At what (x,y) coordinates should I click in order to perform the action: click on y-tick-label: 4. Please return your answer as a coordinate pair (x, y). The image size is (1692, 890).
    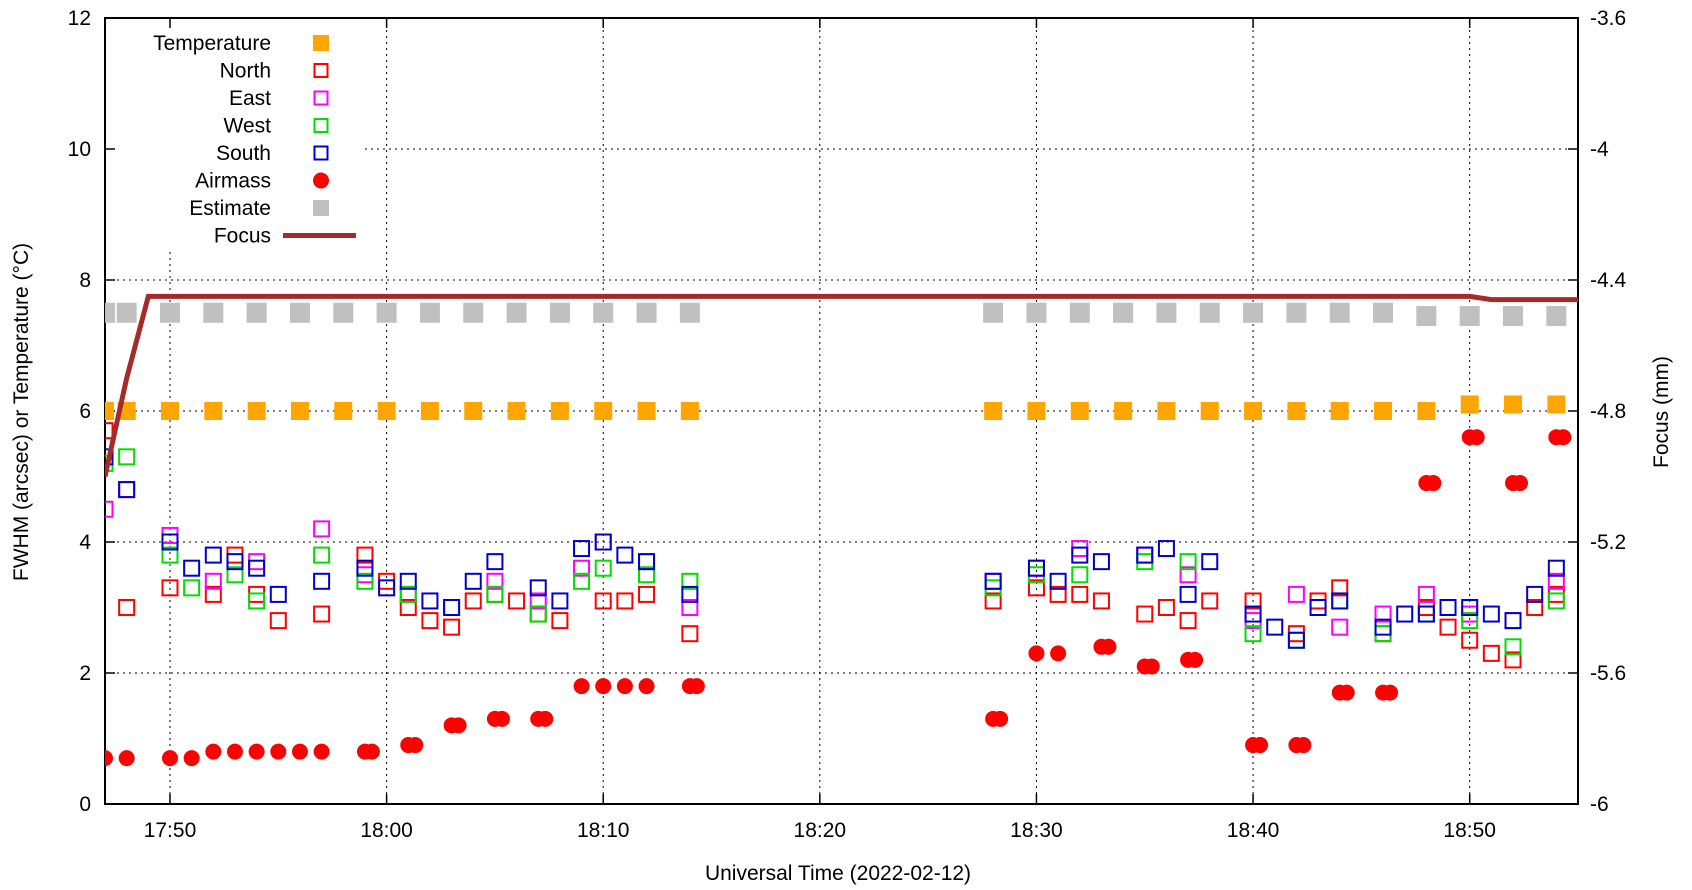
    Looking at the image, I should click on (85, 542).